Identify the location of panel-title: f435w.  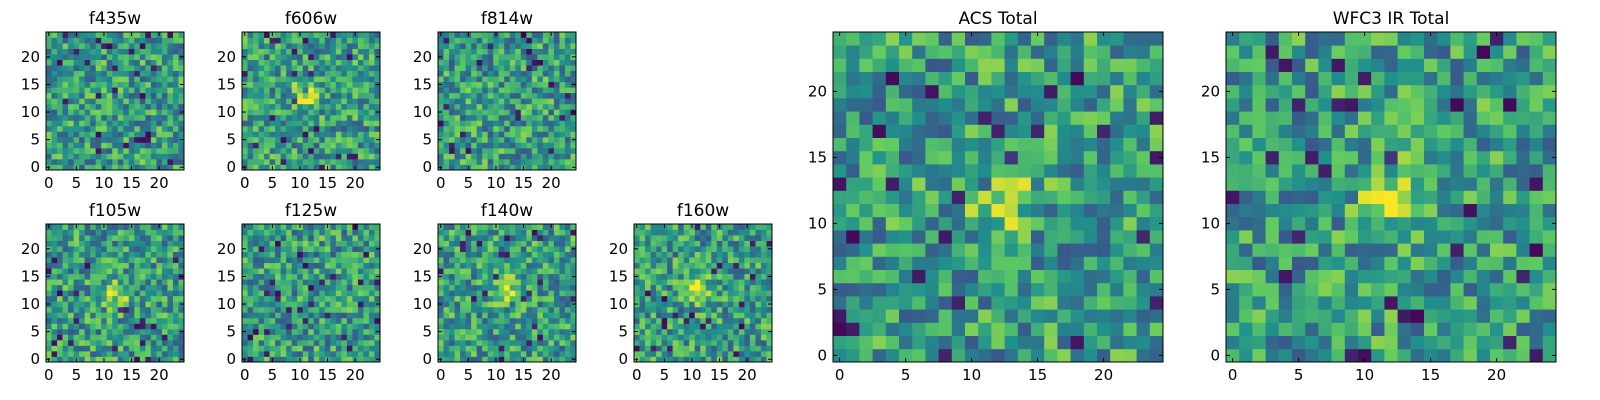
(115, 19).